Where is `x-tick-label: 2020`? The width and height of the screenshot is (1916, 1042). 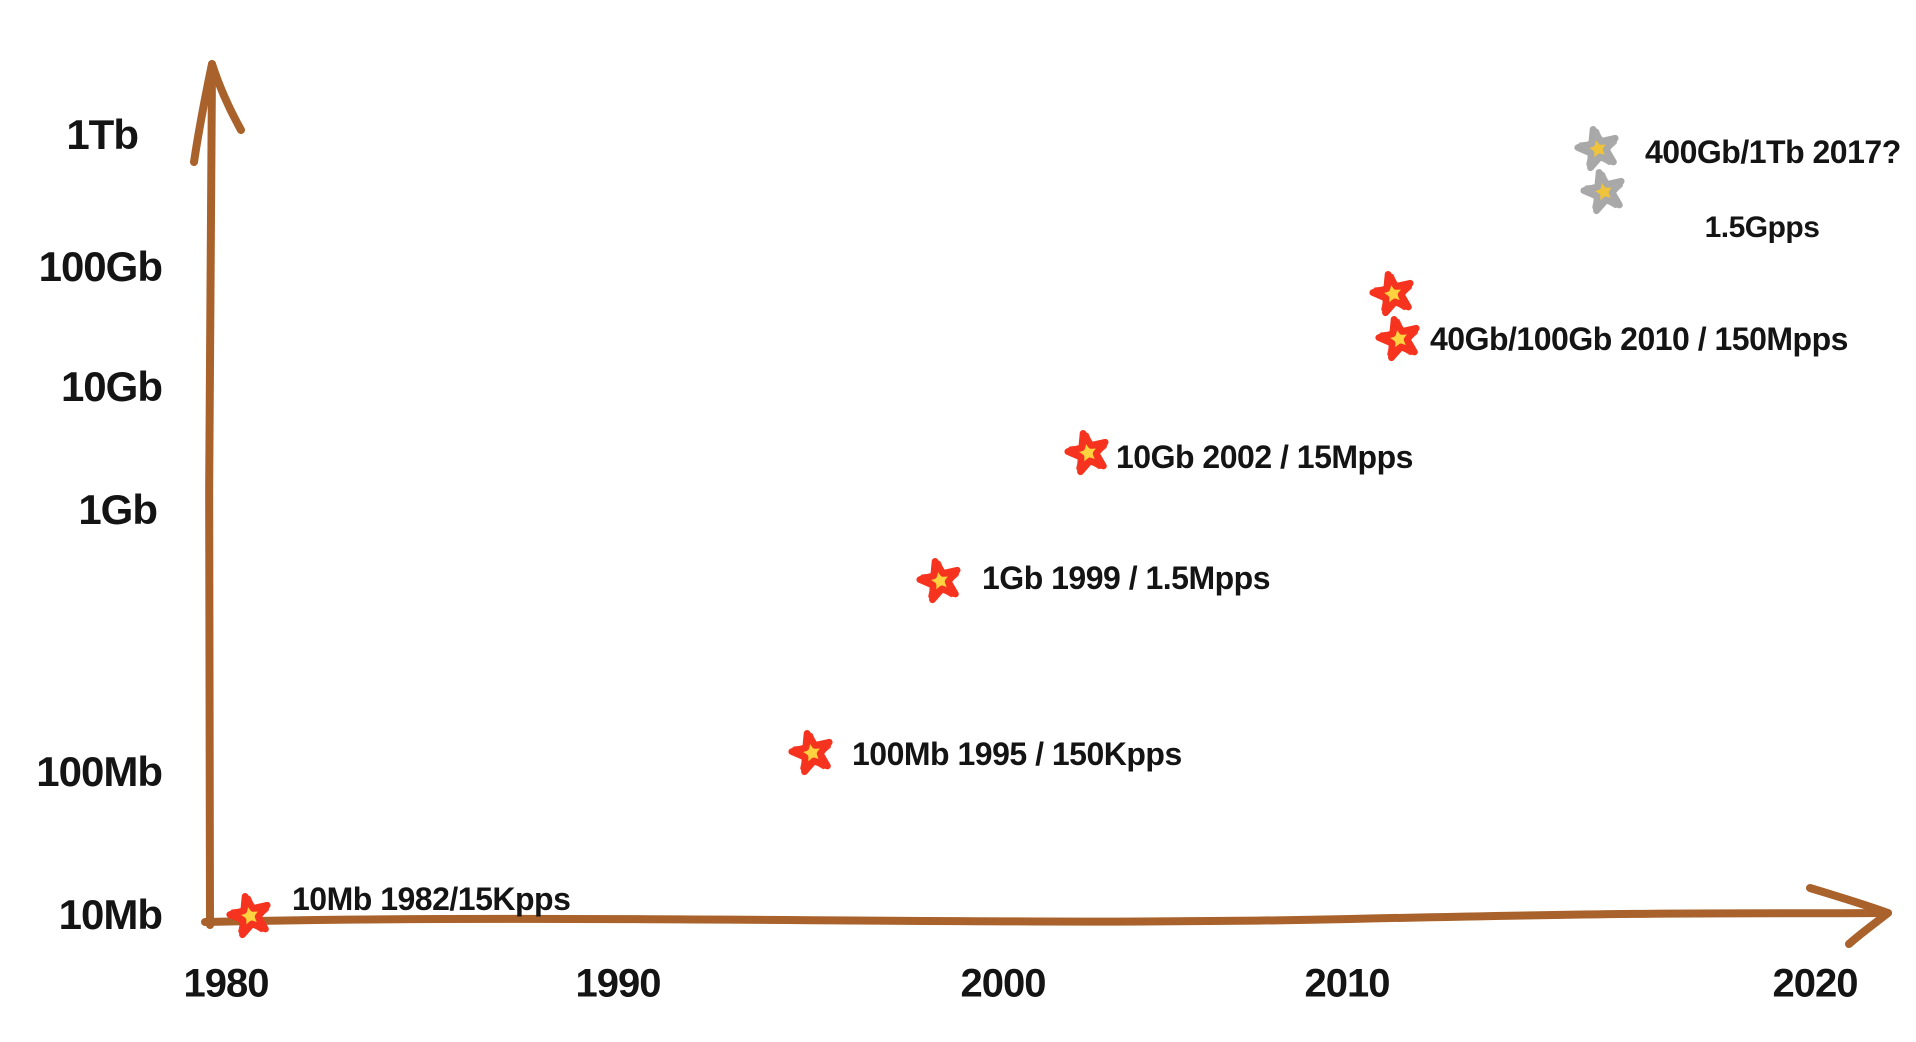 x-tick-label: 2020 is located at coordinates (1815, 983).